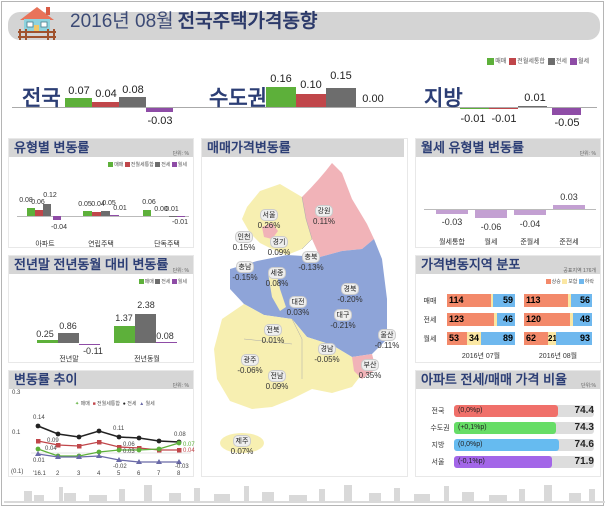 This screenshot has width=605, height=507. What do you see at coordinates (324, 215) in the screenshot?
I see `map-label-gangwon: 강원 0.11%` at bounding box center [324, 215].